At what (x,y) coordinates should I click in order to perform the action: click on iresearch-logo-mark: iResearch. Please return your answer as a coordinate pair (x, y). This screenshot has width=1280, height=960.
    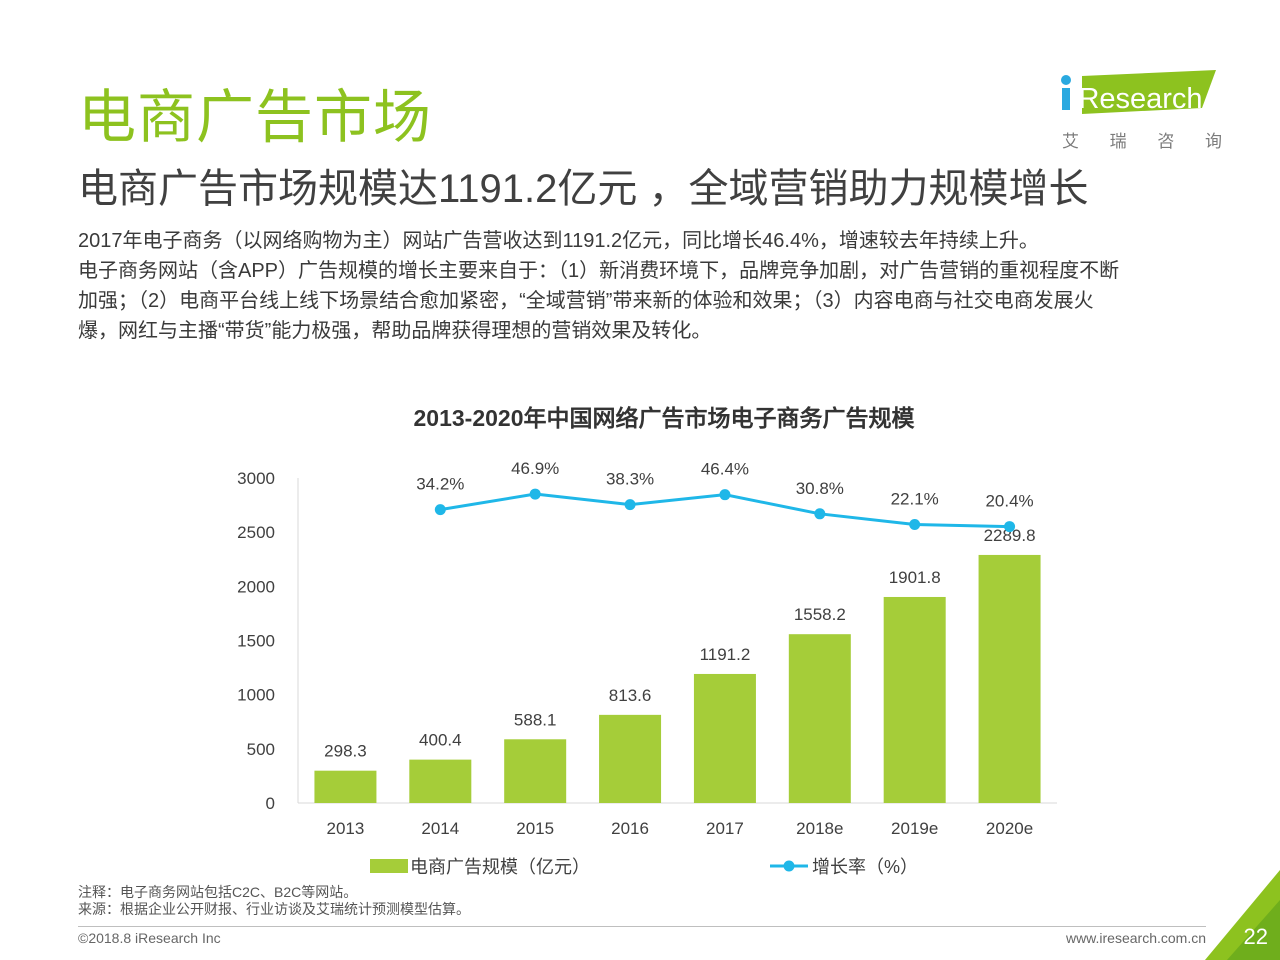
    Looking at the image, I should click on (1138, 92).